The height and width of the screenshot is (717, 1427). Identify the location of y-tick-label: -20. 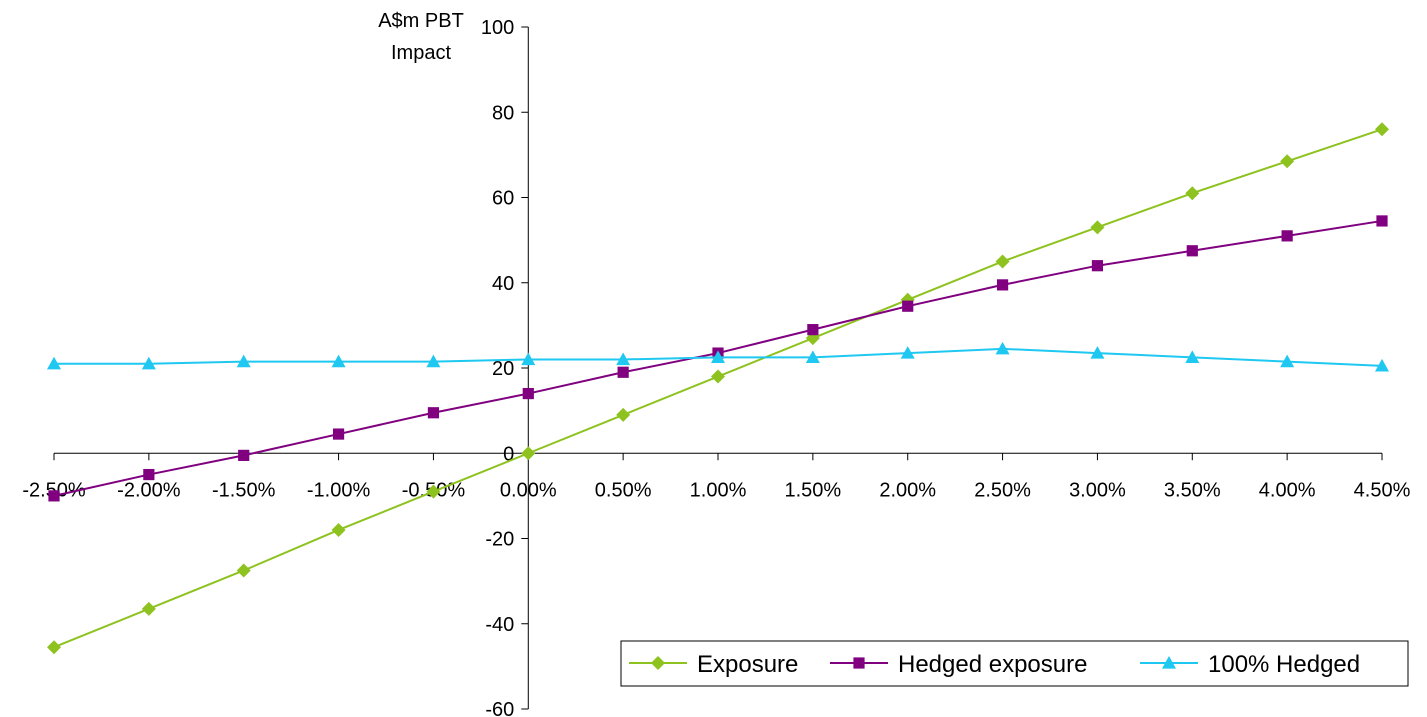
(499, 540).